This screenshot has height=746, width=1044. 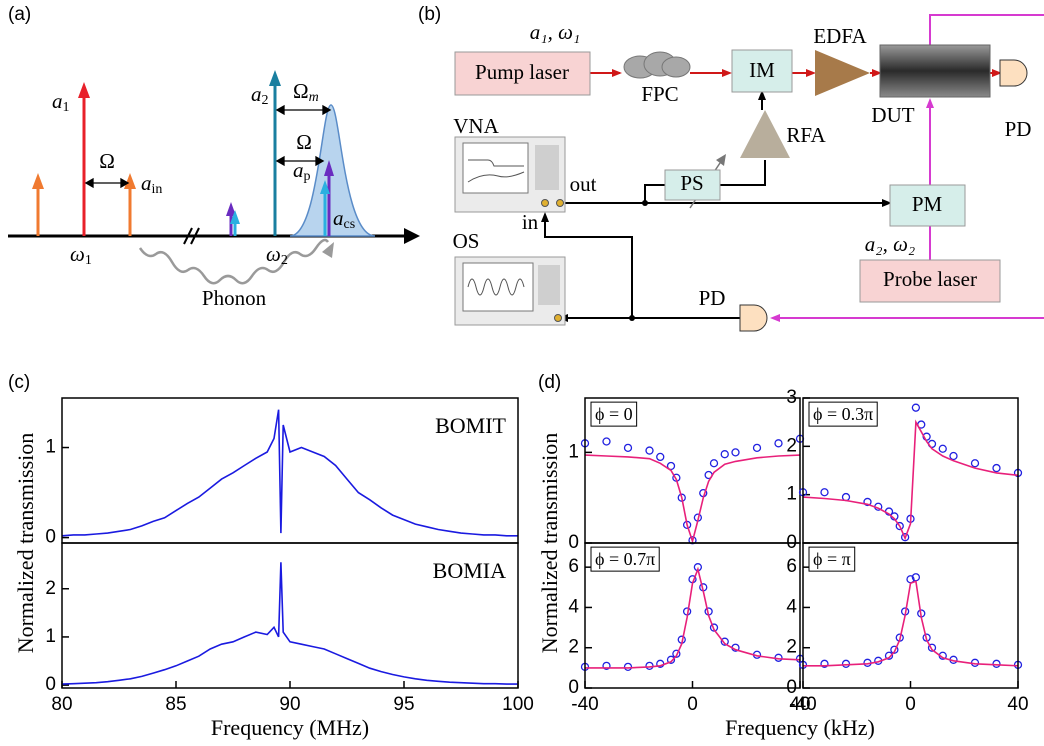 I want to click on label: ω1, so click(x=81, y=255).